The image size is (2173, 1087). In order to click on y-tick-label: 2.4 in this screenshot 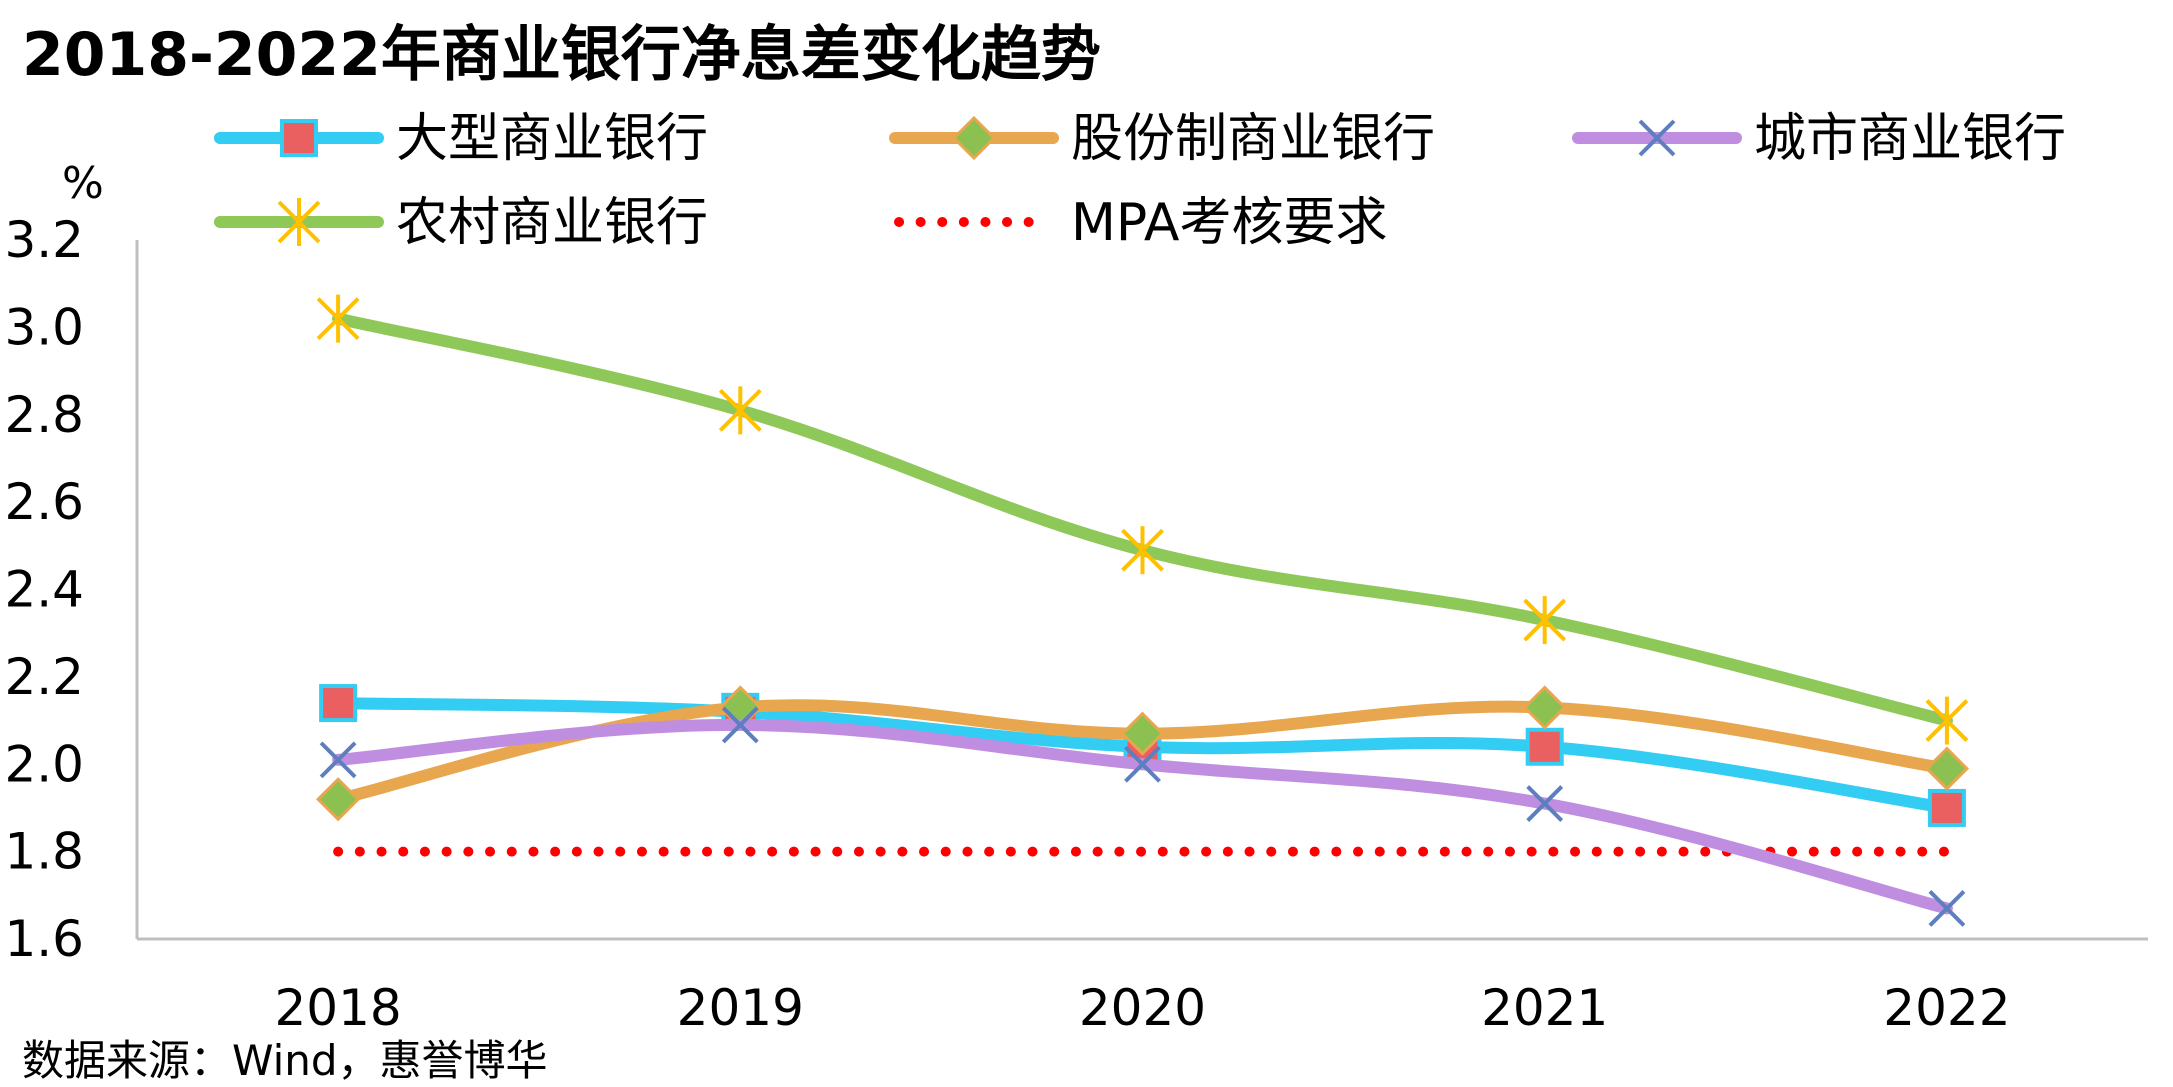, I will do `click(44, 590)`.